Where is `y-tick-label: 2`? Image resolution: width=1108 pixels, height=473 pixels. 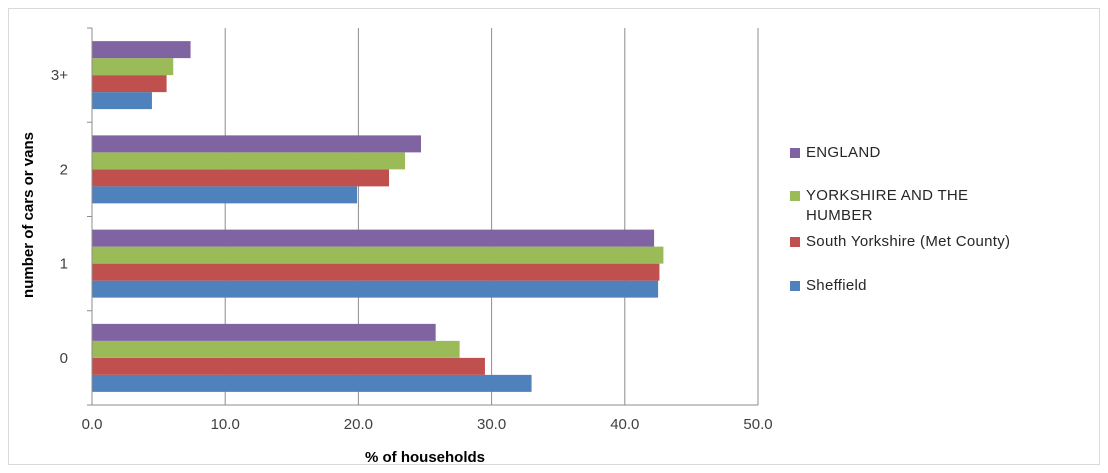 y-tick-label: 2 is located at coordinates (64, 169).